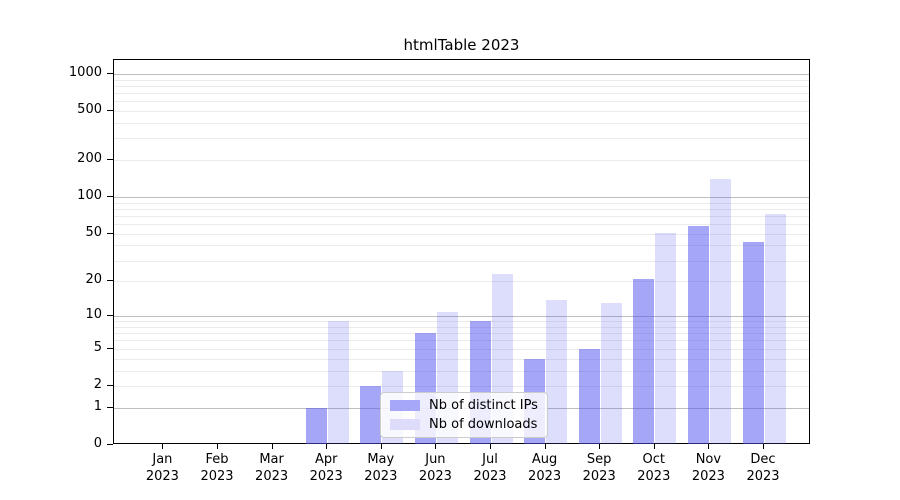  What do you see at coordinates (326, 468) in the screenshot?
I see `x-tick-label: Apr 2023` at bounding box center [326, 468].